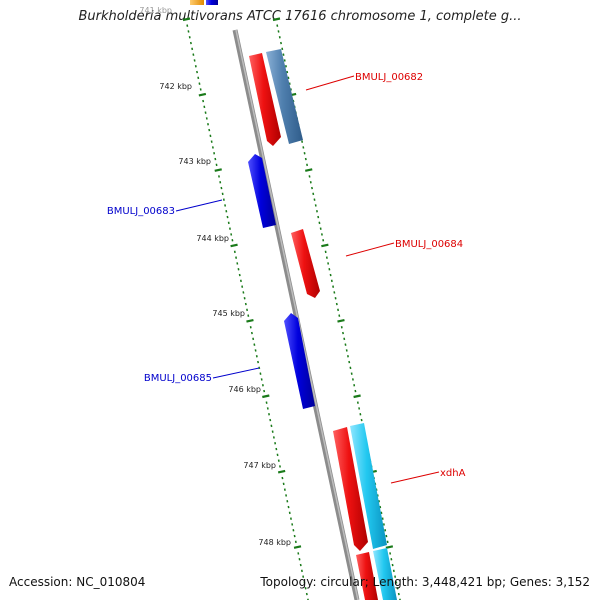  Describe the element at coordinates (212, 2) in the screenshot. I see `partial-gene-blue` at that location.